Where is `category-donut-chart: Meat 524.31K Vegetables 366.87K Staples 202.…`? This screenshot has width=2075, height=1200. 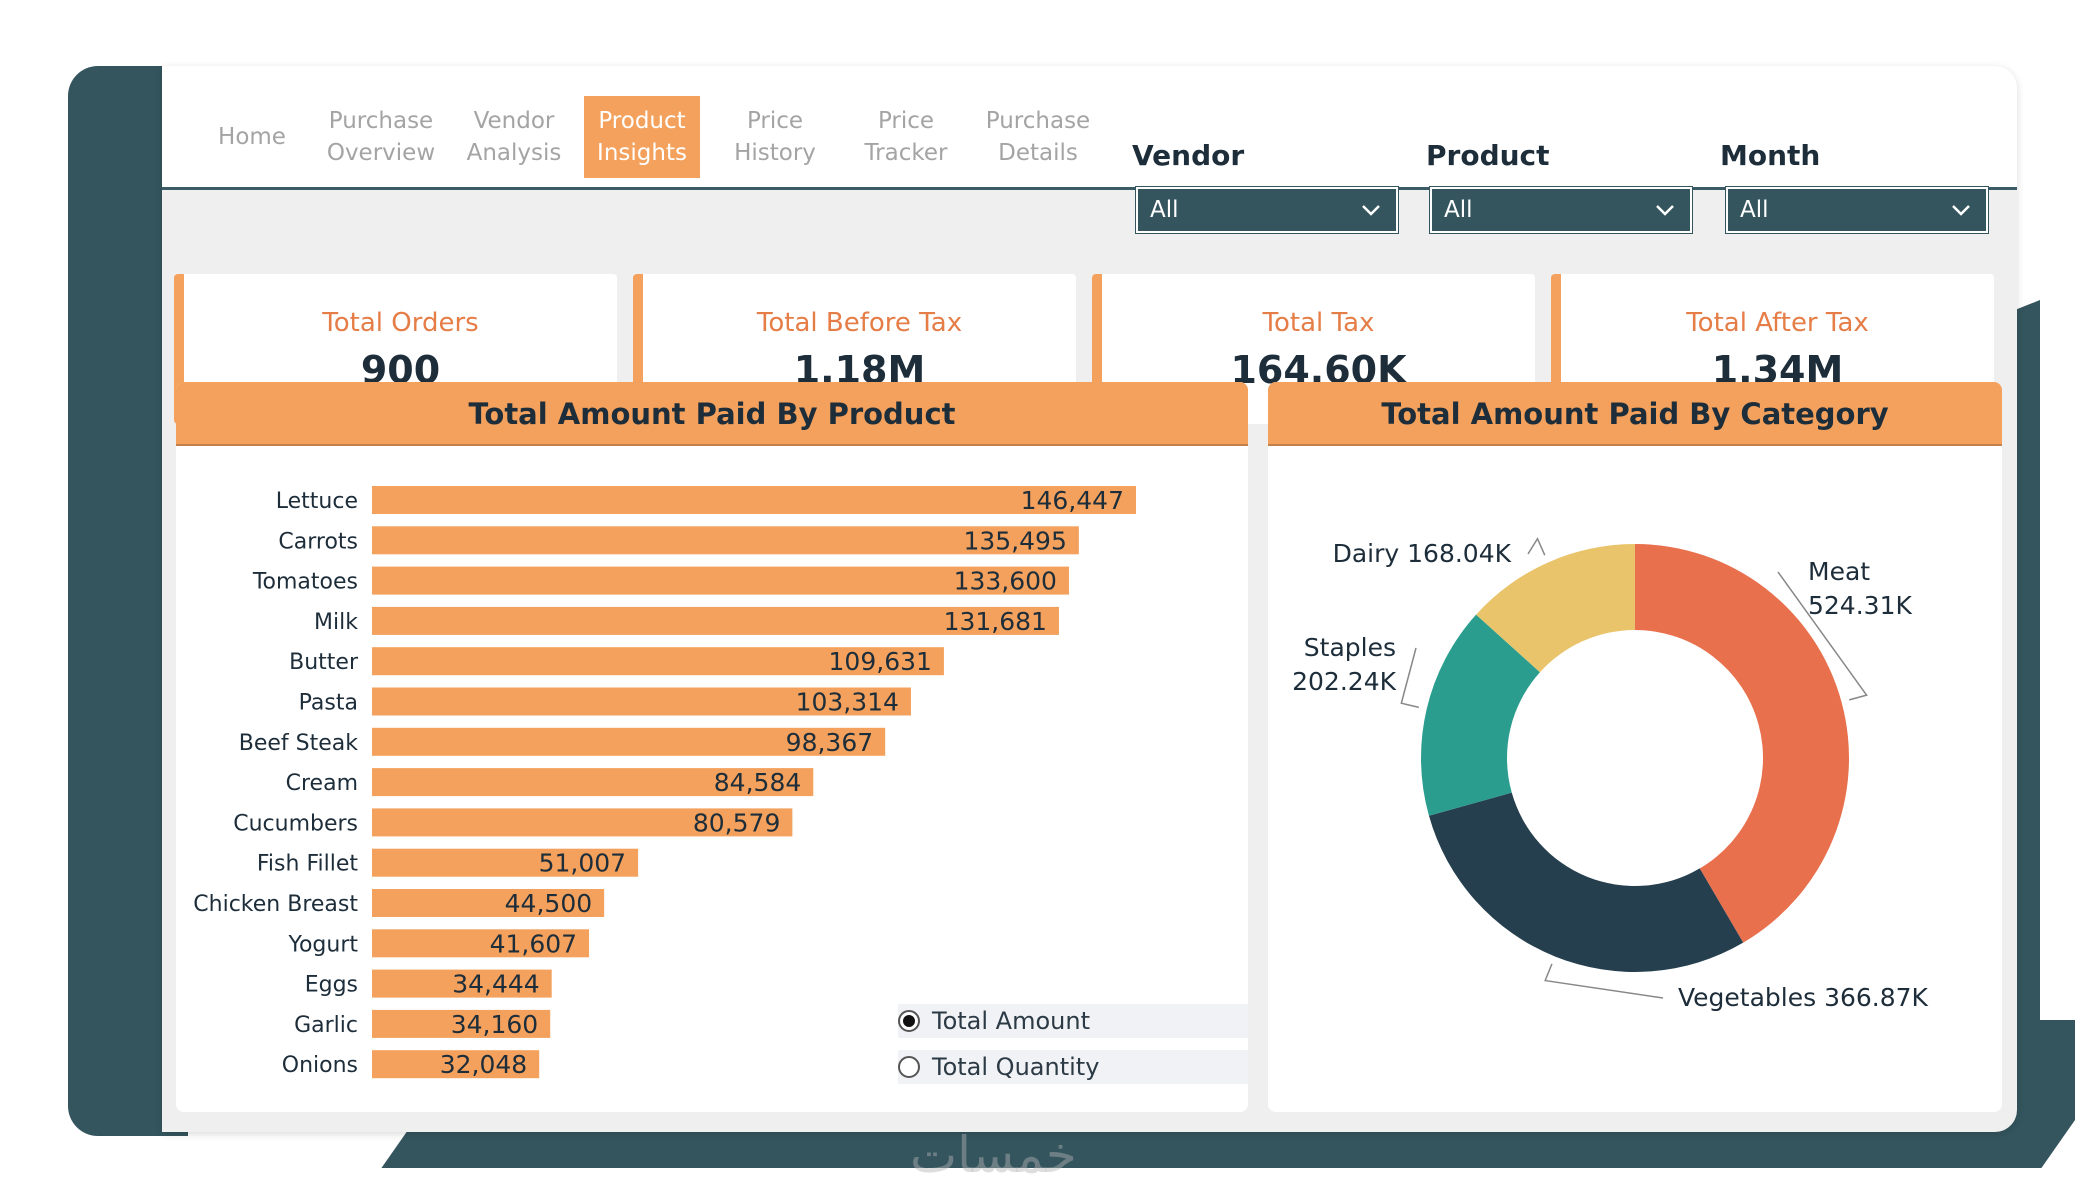
category-donut-chart: Meat 524.31K Vegetables 366.87K Staples 202.… is located at coordinates (1610, 774).